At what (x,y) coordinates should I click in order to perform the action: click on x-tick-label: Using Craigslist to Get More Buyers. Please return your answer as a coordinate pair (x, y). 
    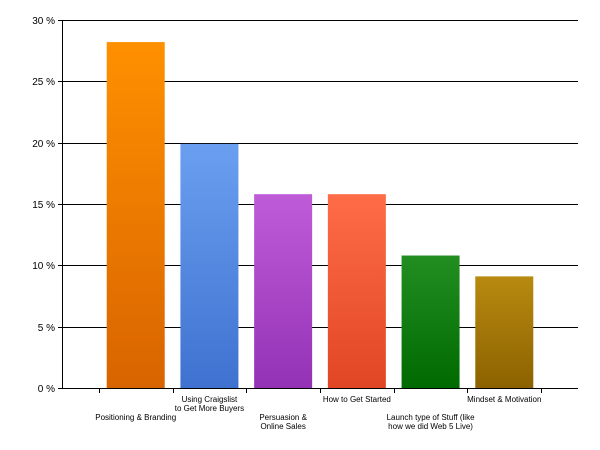
    Looking at the image, I should click on (209, 404).